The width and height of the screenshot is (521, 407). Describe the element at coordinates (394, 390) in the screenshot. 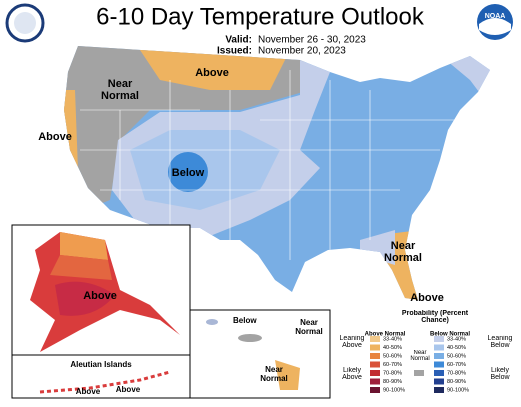

I see `above-range: 90-100%` at that location.